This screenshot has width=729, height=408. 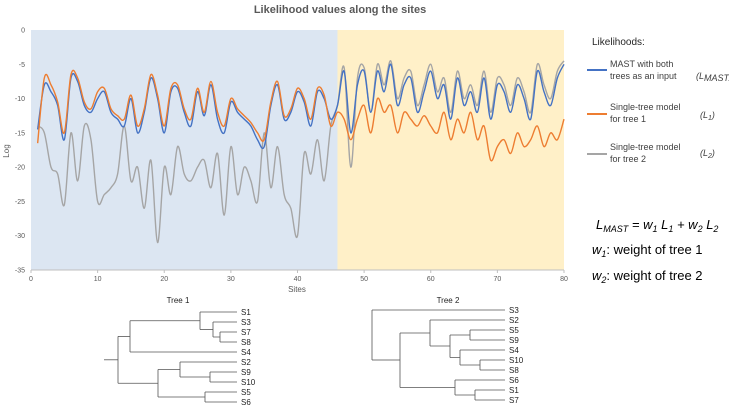 What do you see at coordinates (340, 10) in the screenshot?
I see `chart-title: Likelihood values along the sites` at bounding box center [340, 10].